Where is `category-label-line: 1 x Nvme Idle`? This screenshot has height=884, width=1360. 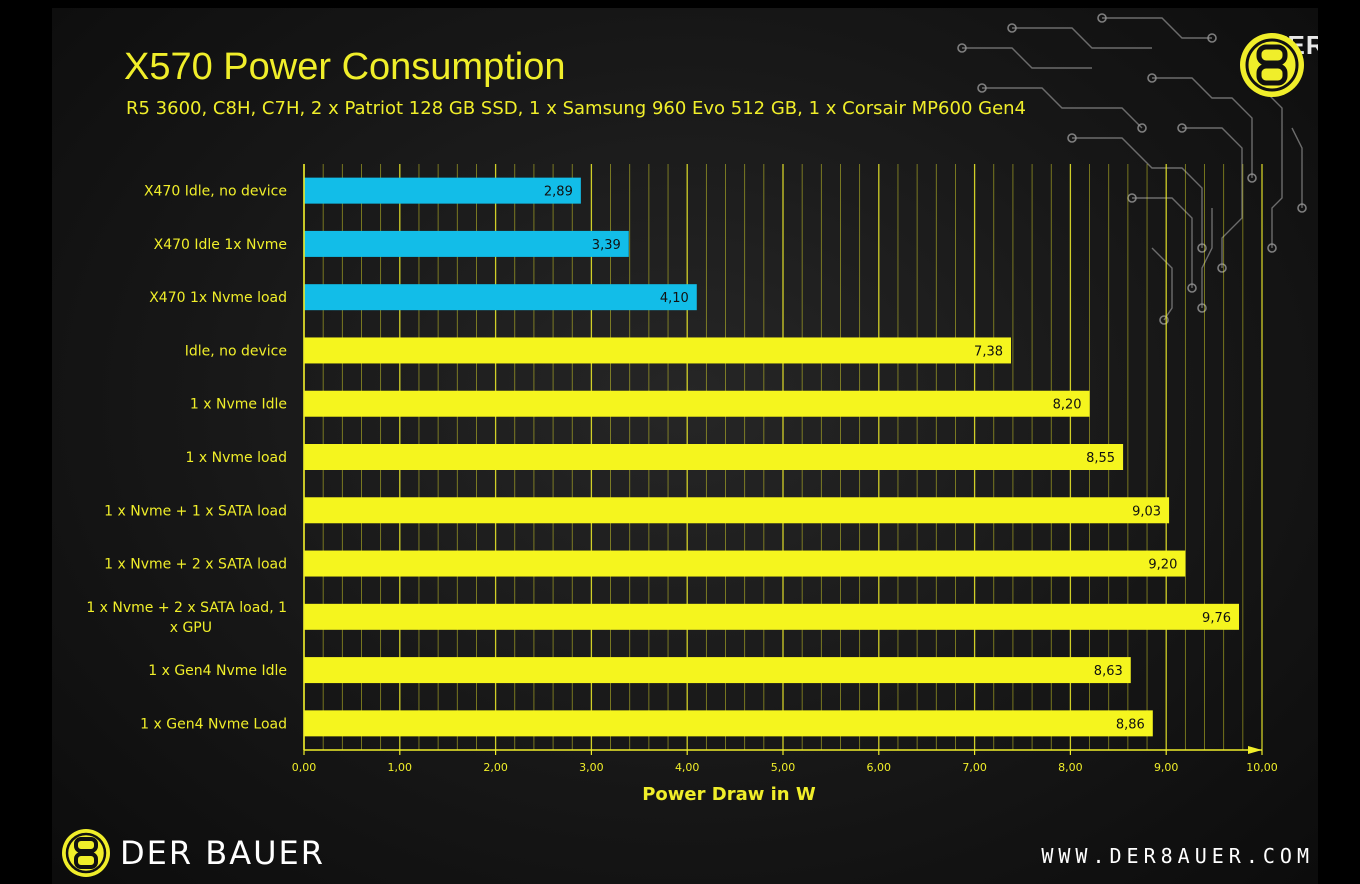
category-label-line: 1 x Nvme Idle is located at coordinates (238, 405).